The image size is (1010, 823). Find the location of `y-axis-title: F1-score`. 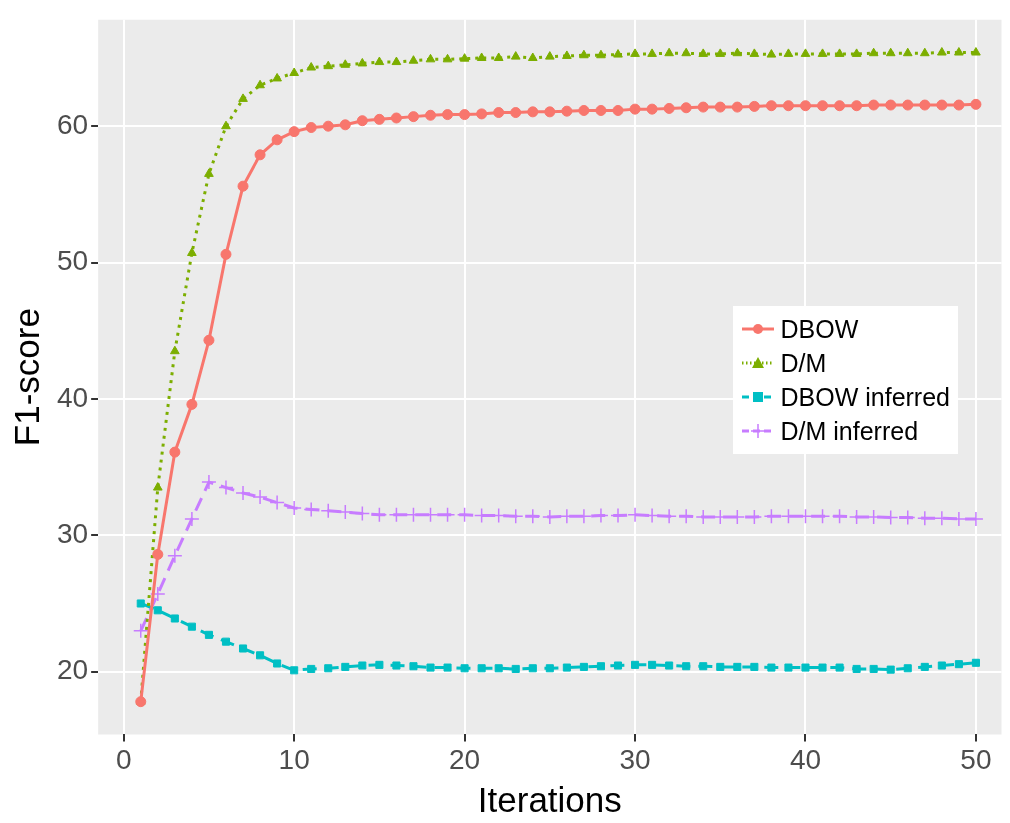

y-axis-title: F1-score is located at coordinates (26, 377).